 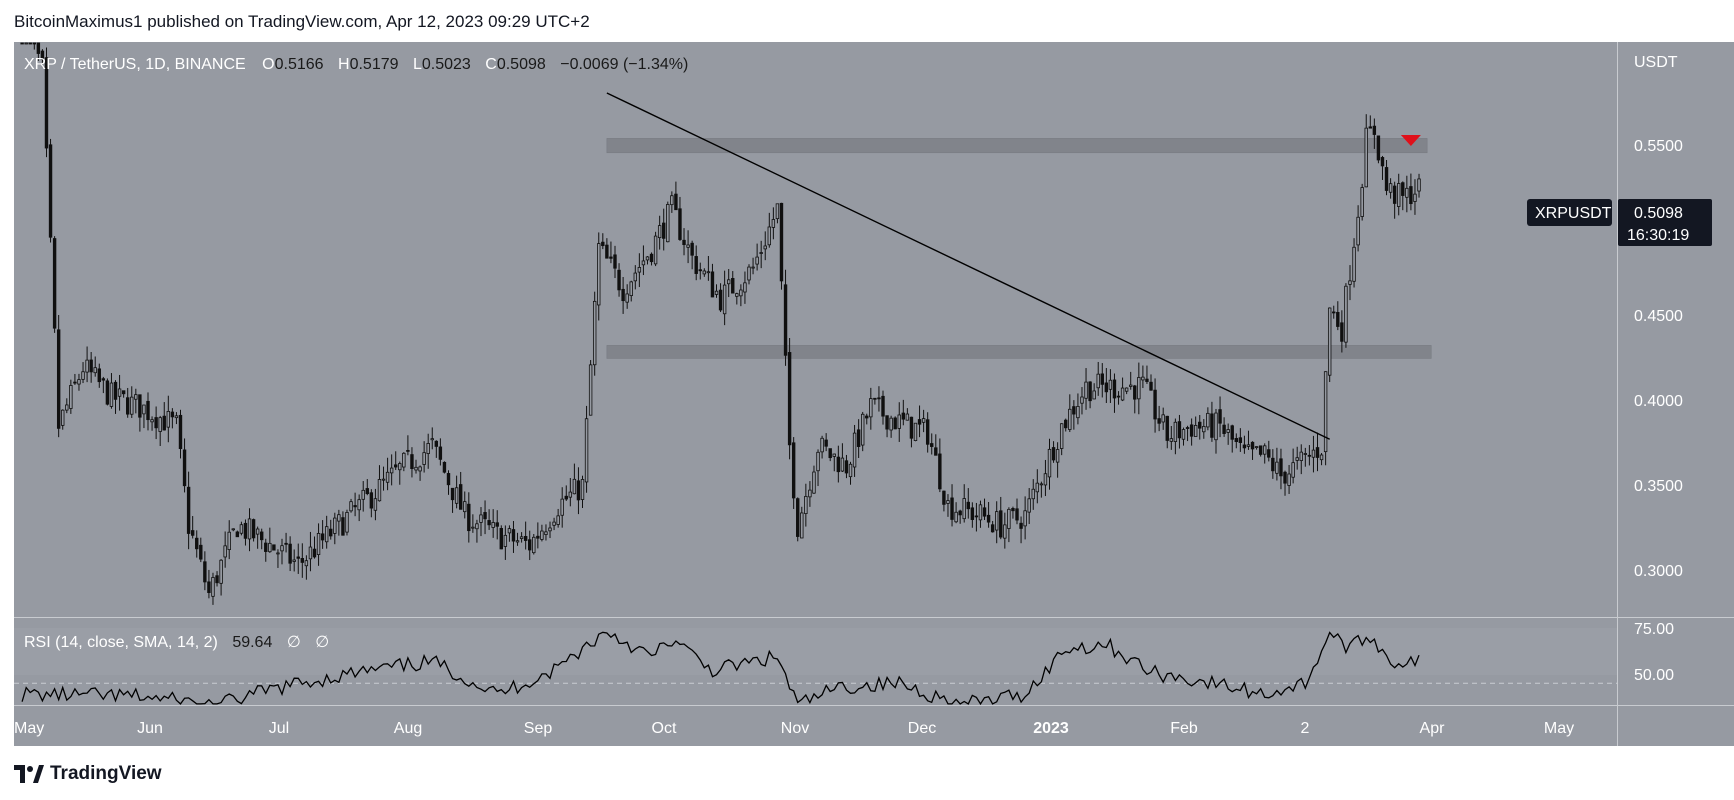 I want to click on rsi-scale, so click(x=1676, y=661).